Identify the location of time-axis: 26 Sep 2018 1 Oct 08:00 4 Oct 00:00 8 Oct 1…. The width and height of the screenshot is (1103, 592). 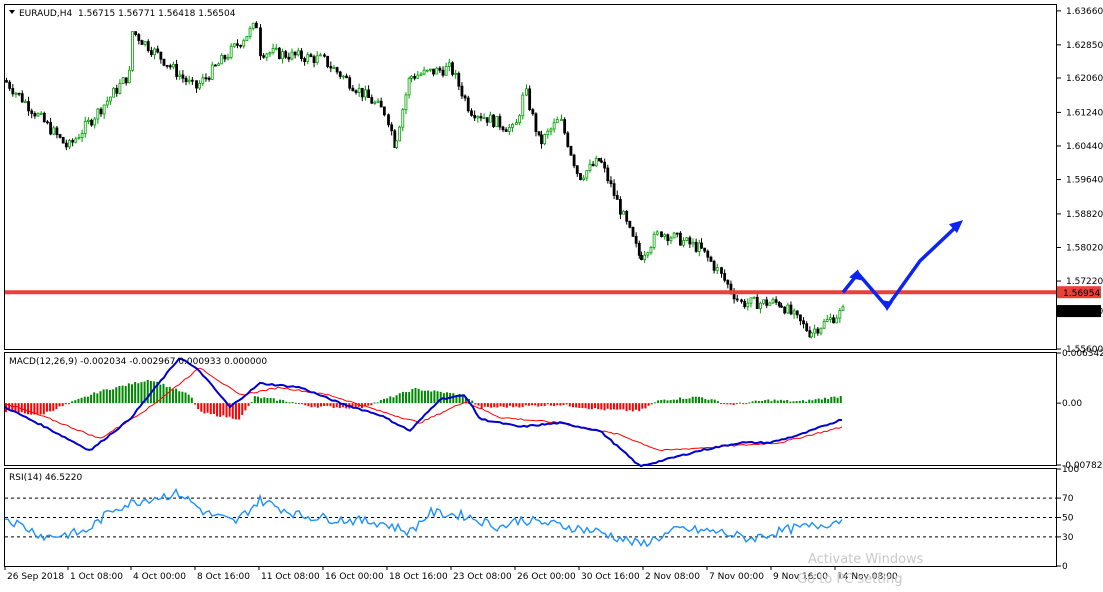
(451, 574).